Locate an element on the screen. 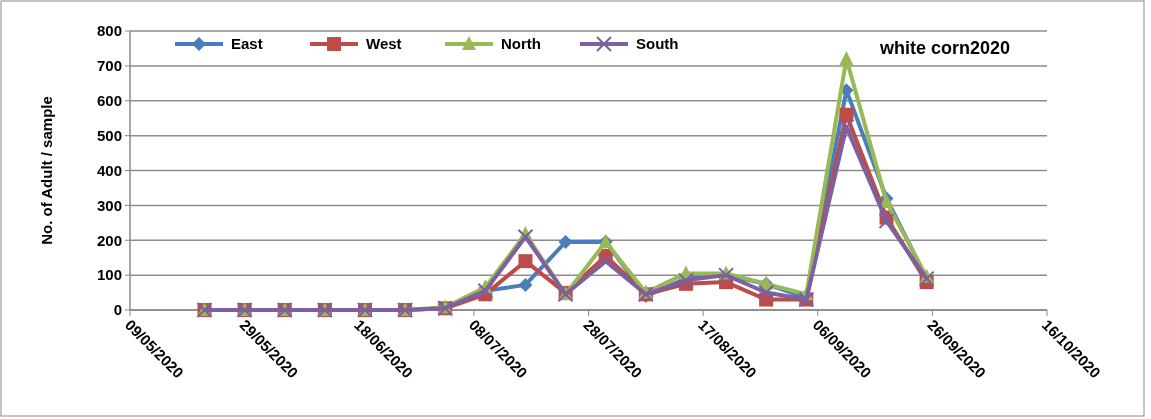 This screenshot has height=419, width=1151. y-tick-label: 200 is located at coordinates (109, 240).